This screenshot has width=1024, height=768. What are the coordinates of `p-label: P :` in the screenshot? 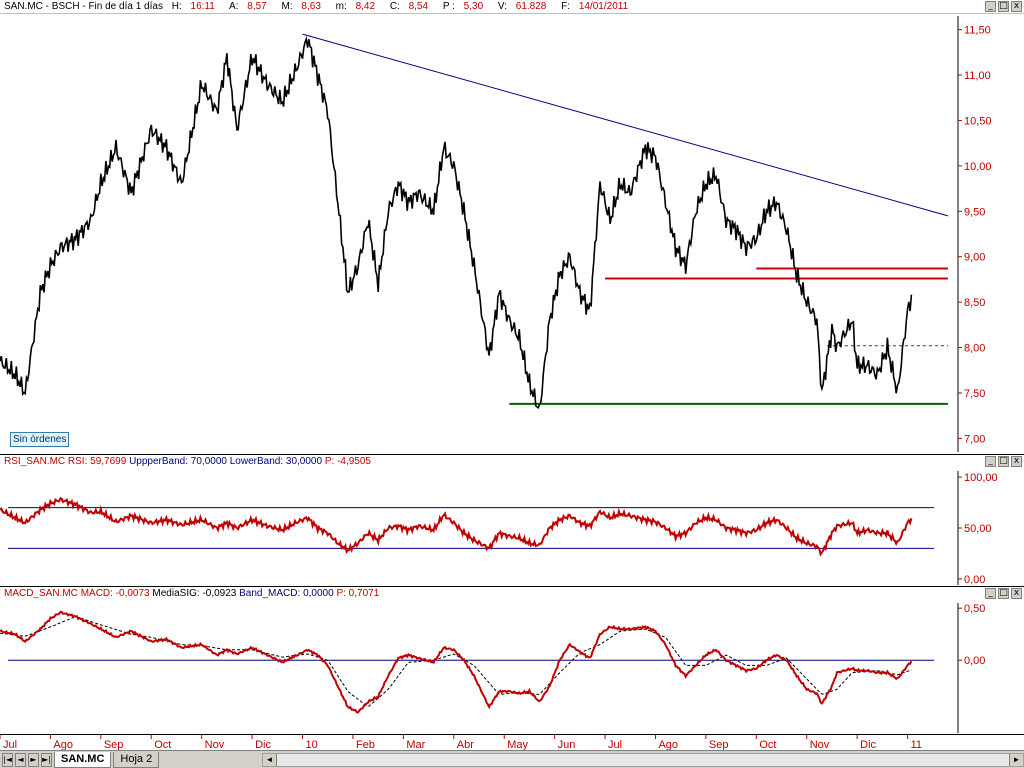 It's located at (448, 6).